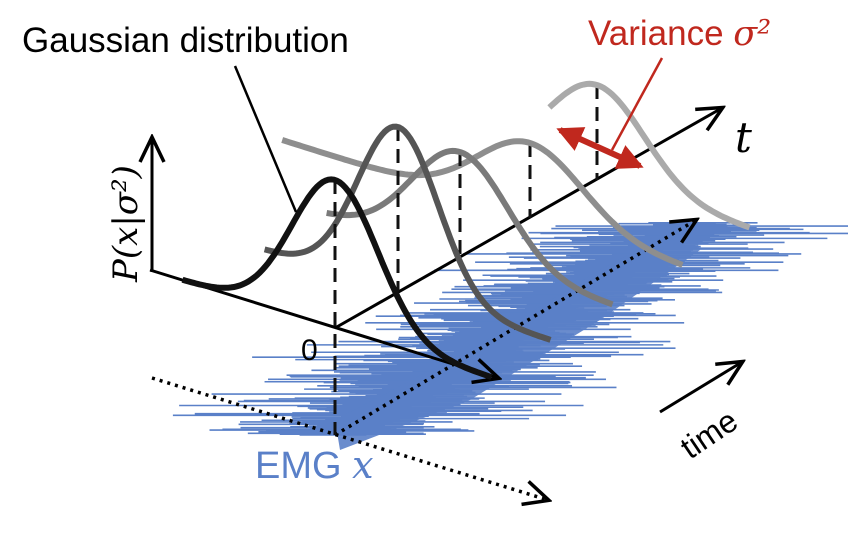  Describe the element at coordinates (660, 33) in the screenshot. I see `variance-text: Variance` at that location.